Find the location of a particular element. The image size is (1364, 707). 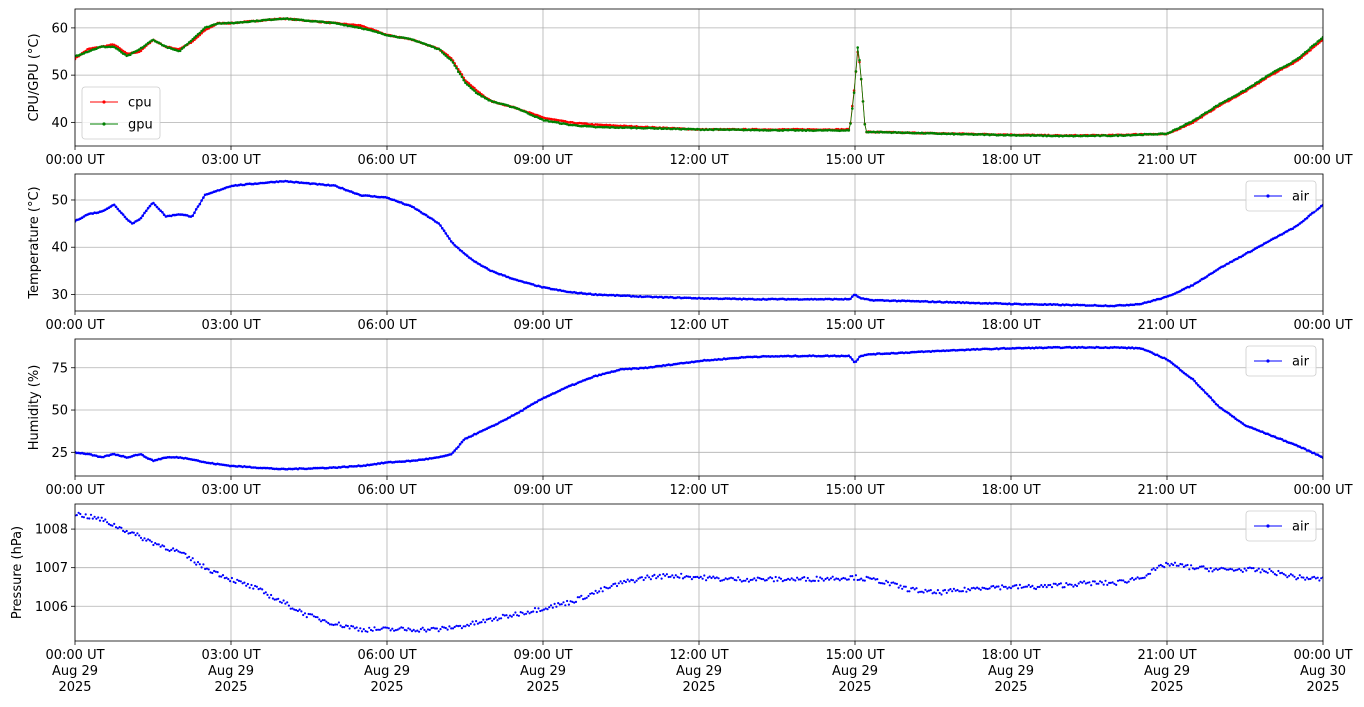

legend: air is located at coordinates (1281, 526).